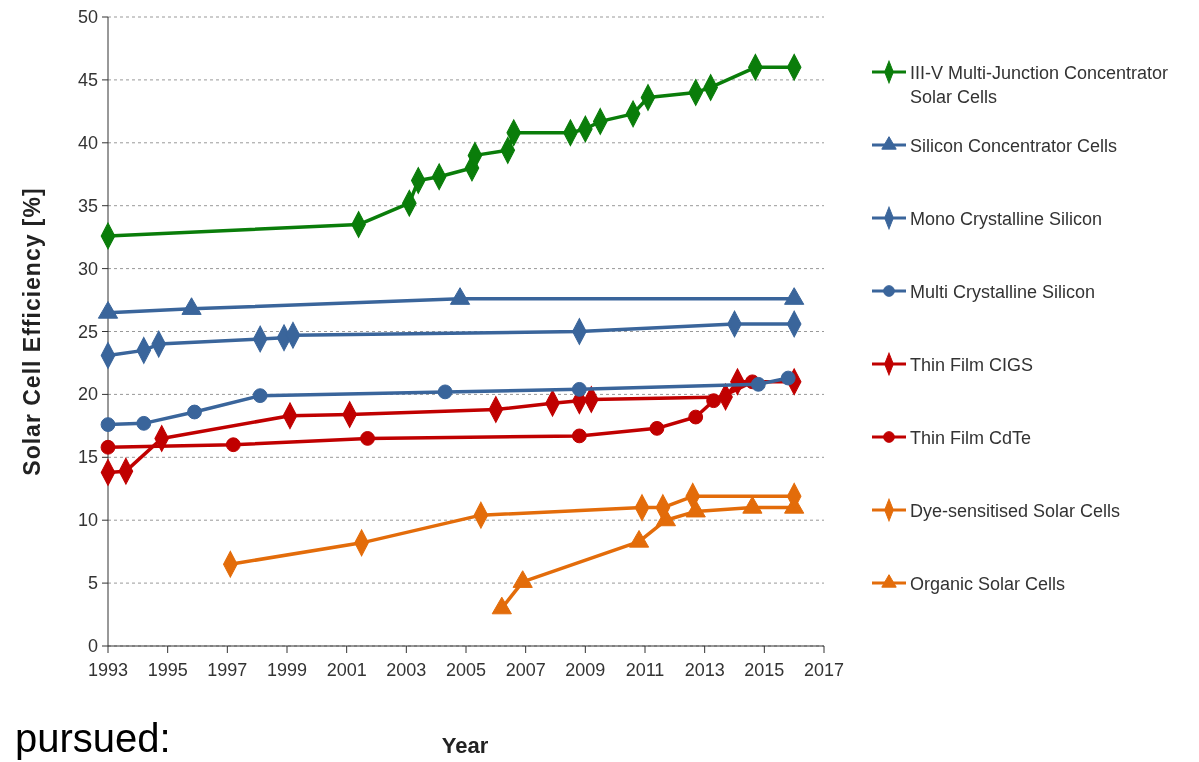 Image resolution: width=1199 pixels, height=762 pixels. What do you see at coordinates (525, 670) in the screenshot?
I see `x-tick-label: 2007` at bounding box center [525, 670].